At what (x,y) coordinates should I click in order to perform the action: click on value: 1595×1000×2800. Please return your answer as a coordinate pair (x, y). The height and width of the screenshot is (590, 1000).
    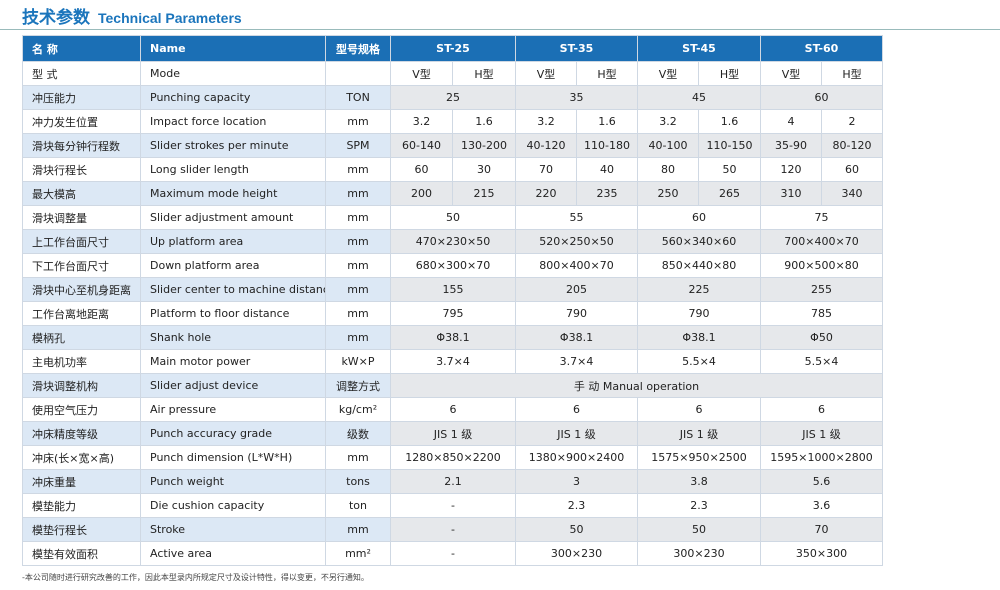
    Looking at the image, I should click on (821, 457).